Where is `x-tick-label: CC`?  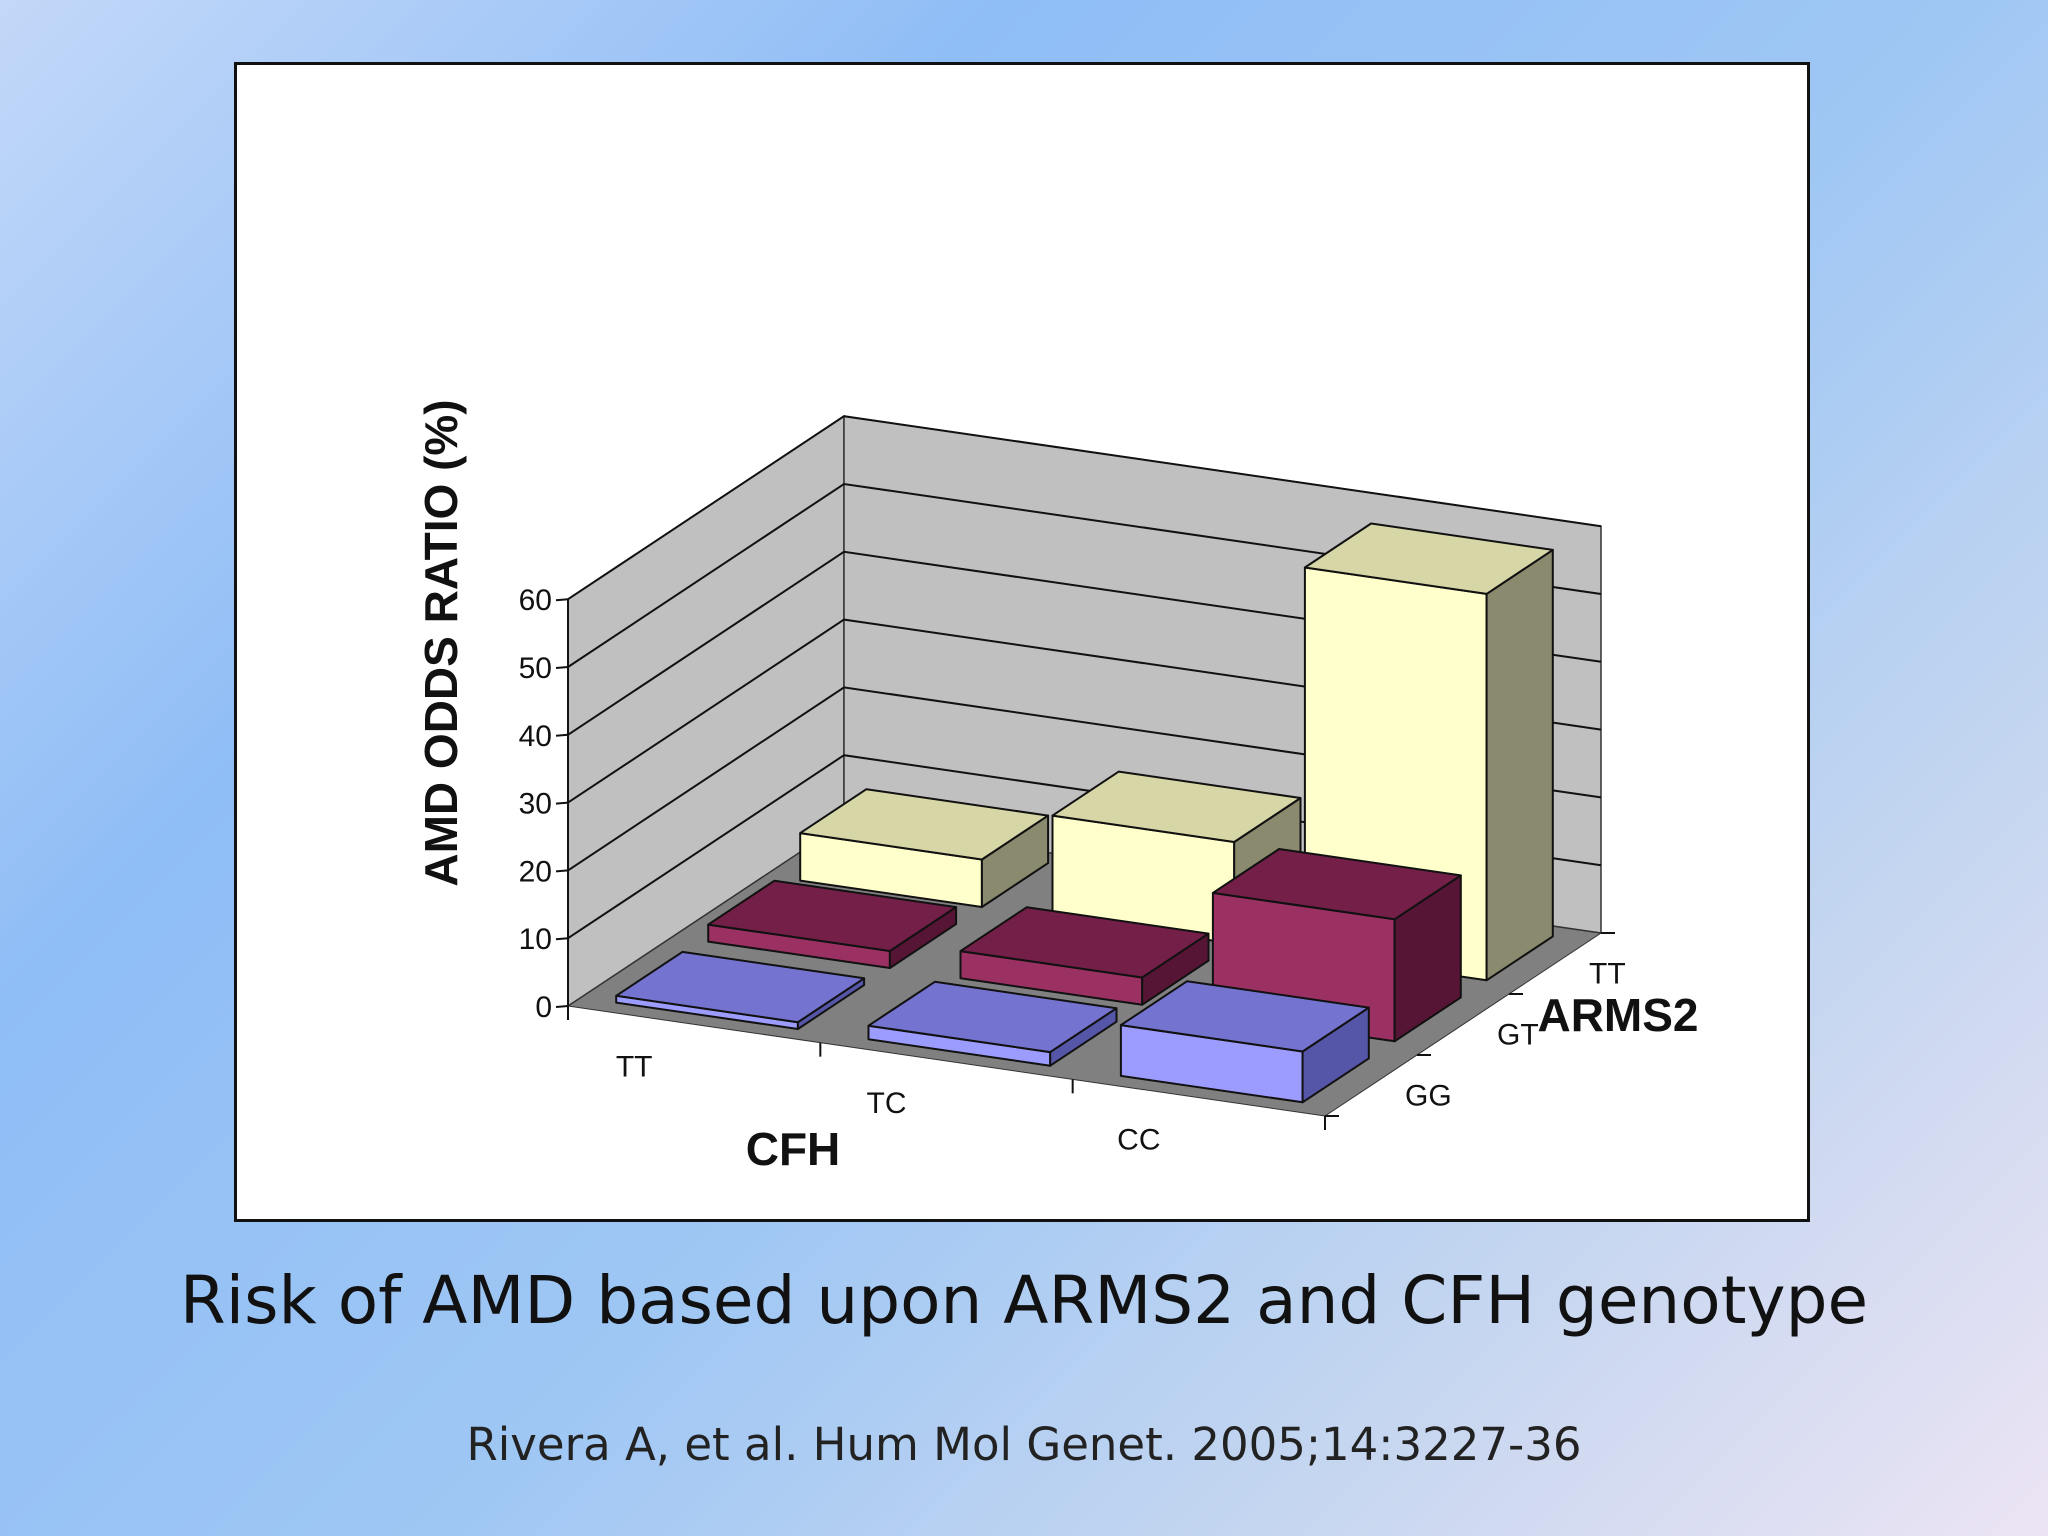
x-tick-label: CC is located at coordinates (1138, 1140).